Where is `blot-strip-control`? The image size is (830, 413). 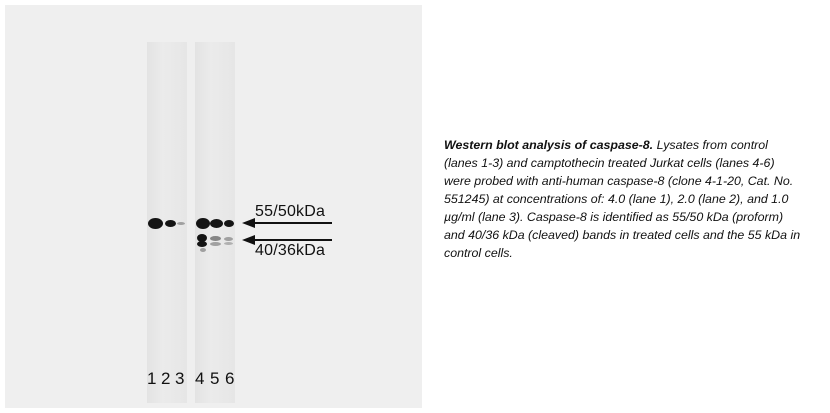
blot-strip-control is located at coordinates (167, 222).